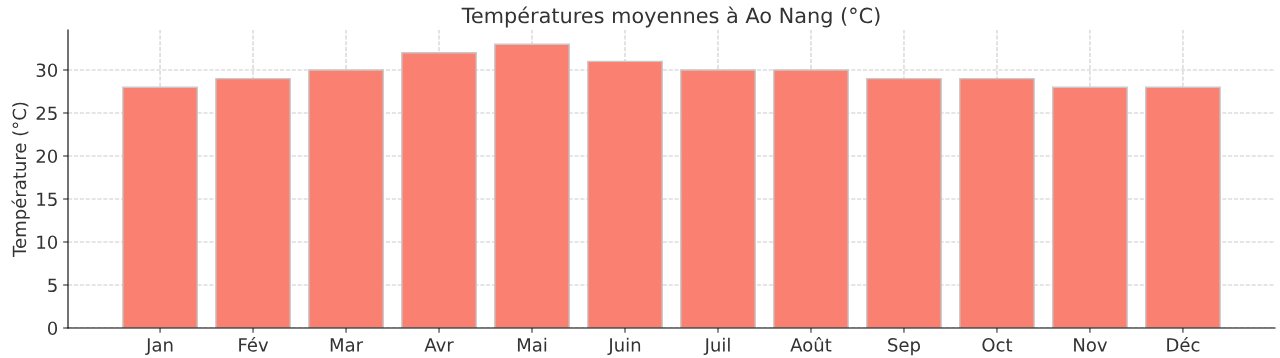 This screenshot has width=1280, height=358. Describe the element at coordinates (997, 345) in the screenshot. I see `x-tick-label: Oct` at that location.